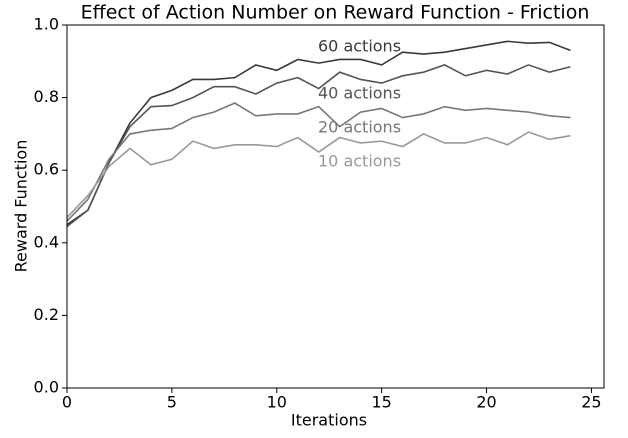 The height and width of the screenshot is (438, 628). Describe the element at coordinates (329, 420) in the screenshot. I see `x-axis-label: Iterations` at that location.